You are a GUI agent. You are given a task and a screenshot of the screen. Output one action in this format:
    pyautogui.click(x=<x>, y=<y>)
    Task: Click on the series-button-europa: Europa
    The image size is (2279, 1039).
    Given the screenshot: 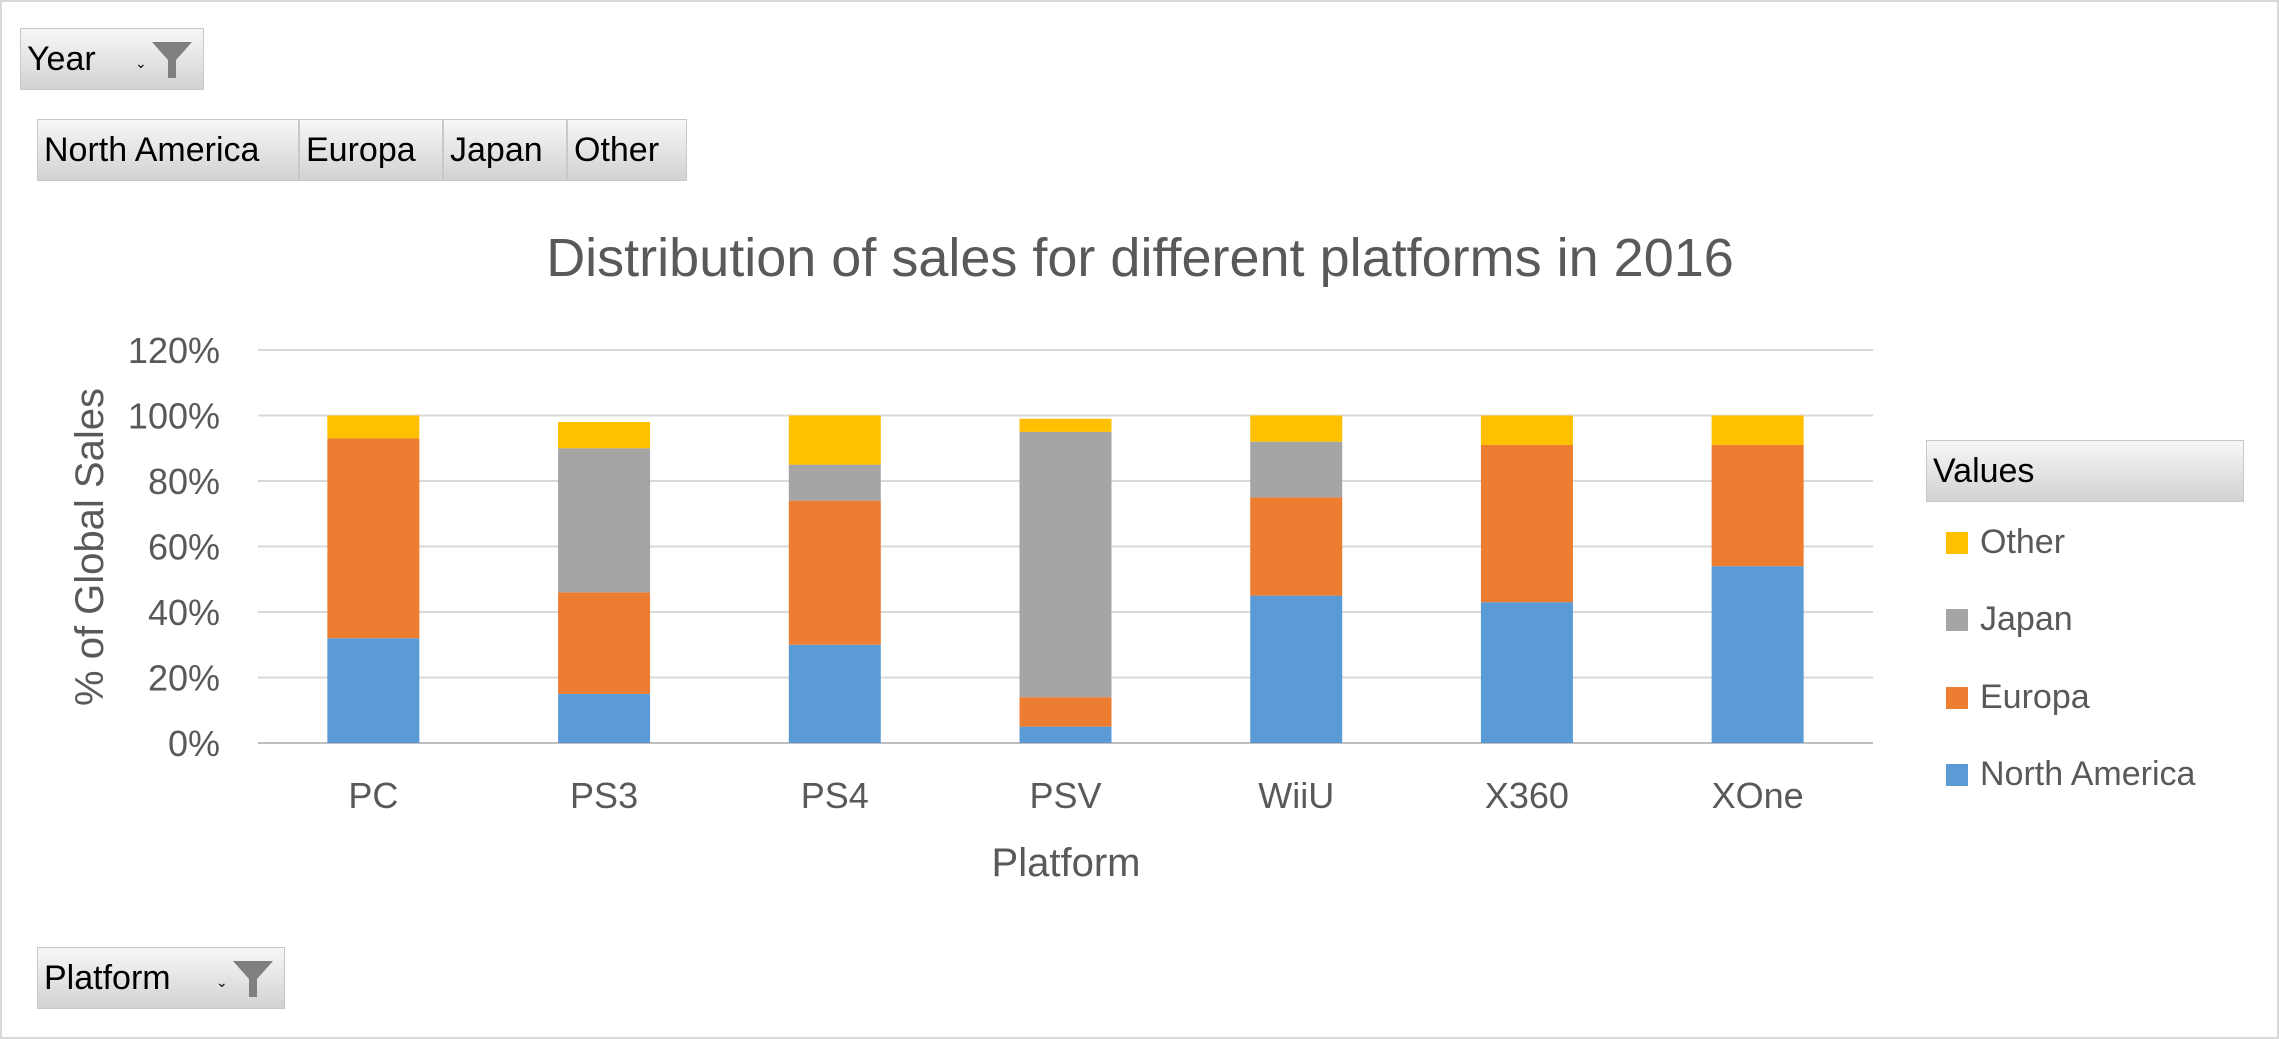 What is the action you would take?
    pyautogui.click(x=371, y=150)
    